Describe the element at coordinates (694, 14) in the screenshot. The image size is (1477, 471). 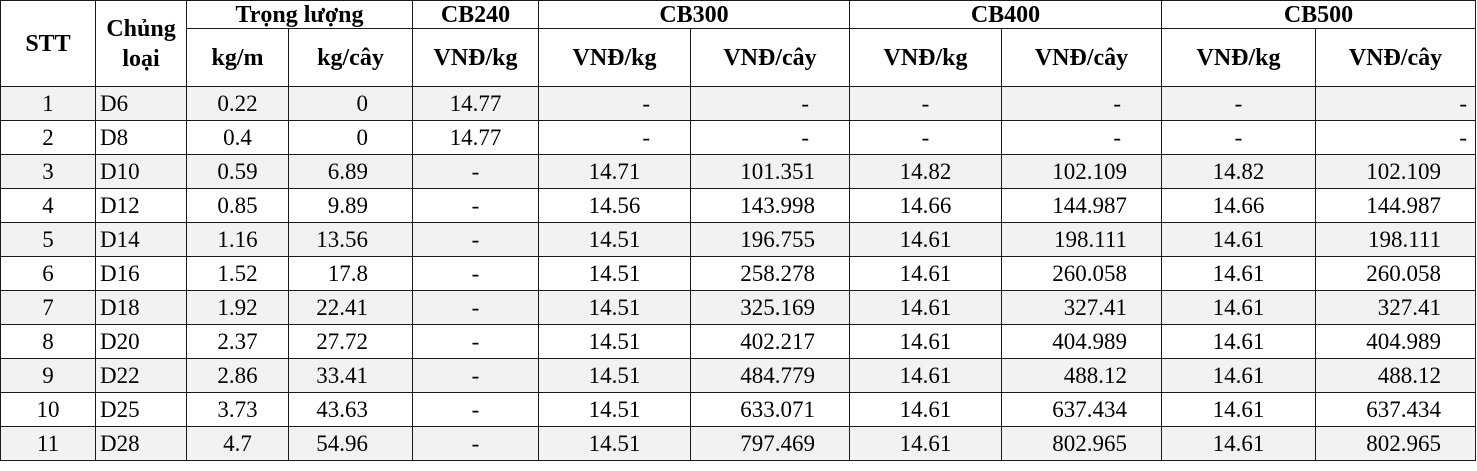
I see `header-cb300: CB300` at that location.